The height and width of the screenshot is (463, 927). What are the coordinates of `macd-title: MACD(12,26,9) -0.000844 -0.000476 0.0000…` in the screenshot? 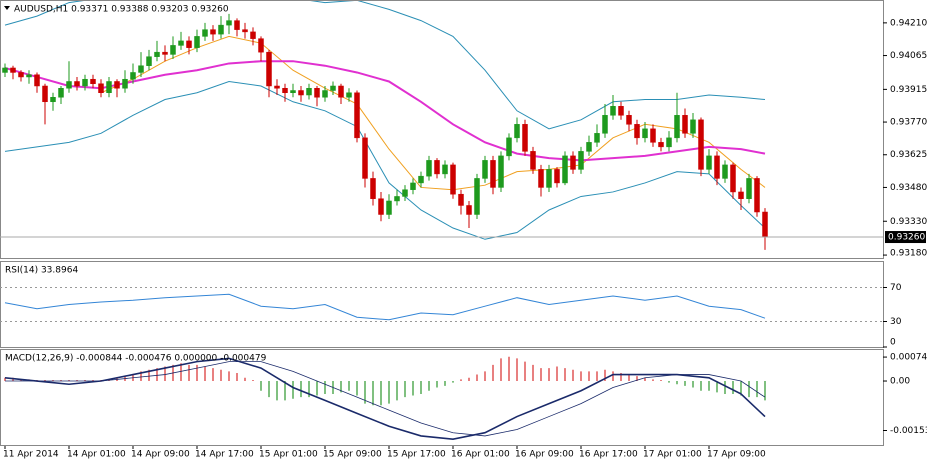 It's located at (136, 359).